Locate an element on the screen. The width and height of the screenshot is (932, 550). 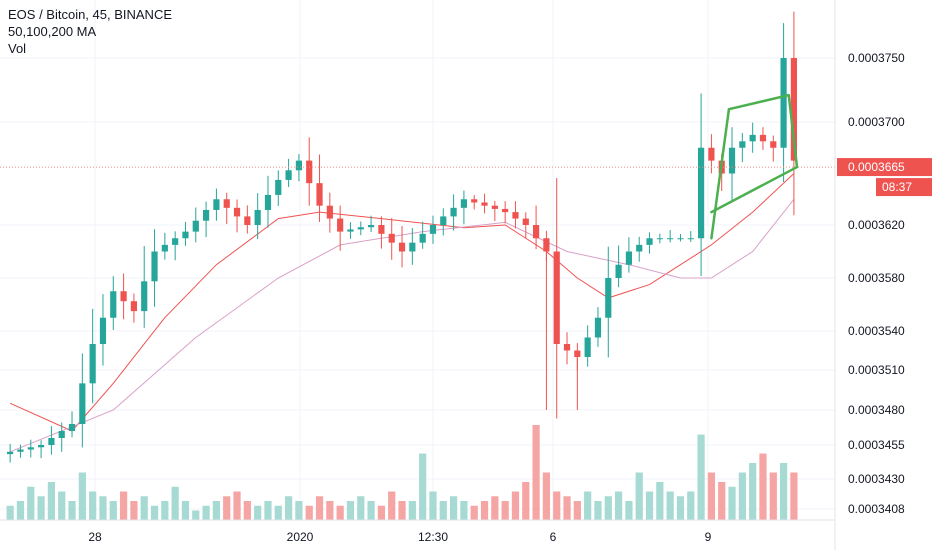
y-tick-label: 0.0003750 is located at coordinates (876, 58).